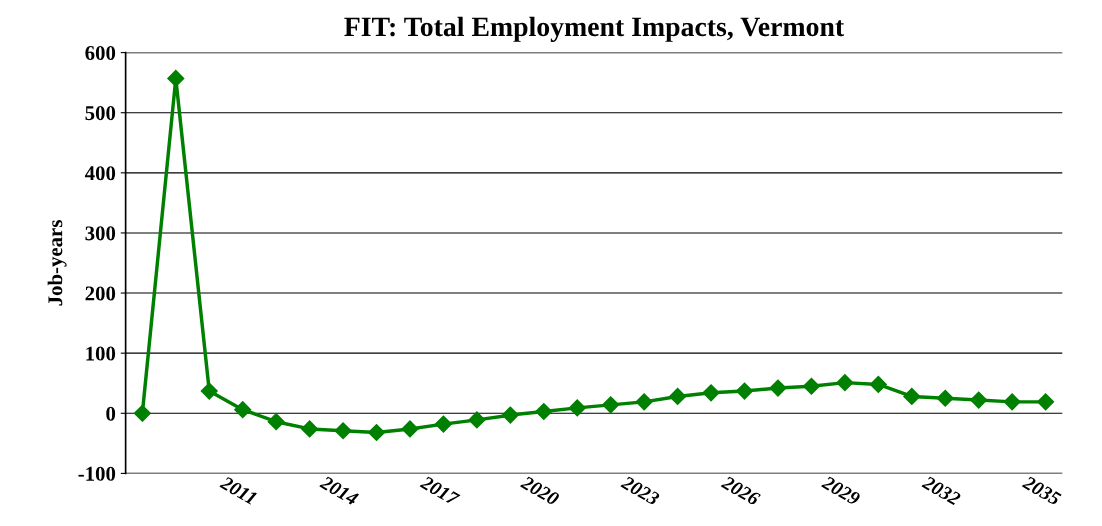 The height and width of the screenshot is (526, 1102). What do you see at coordinates (100, 293) in the screenshot?
I see `y-tick-label: 200` at bounding box center [100, 293].